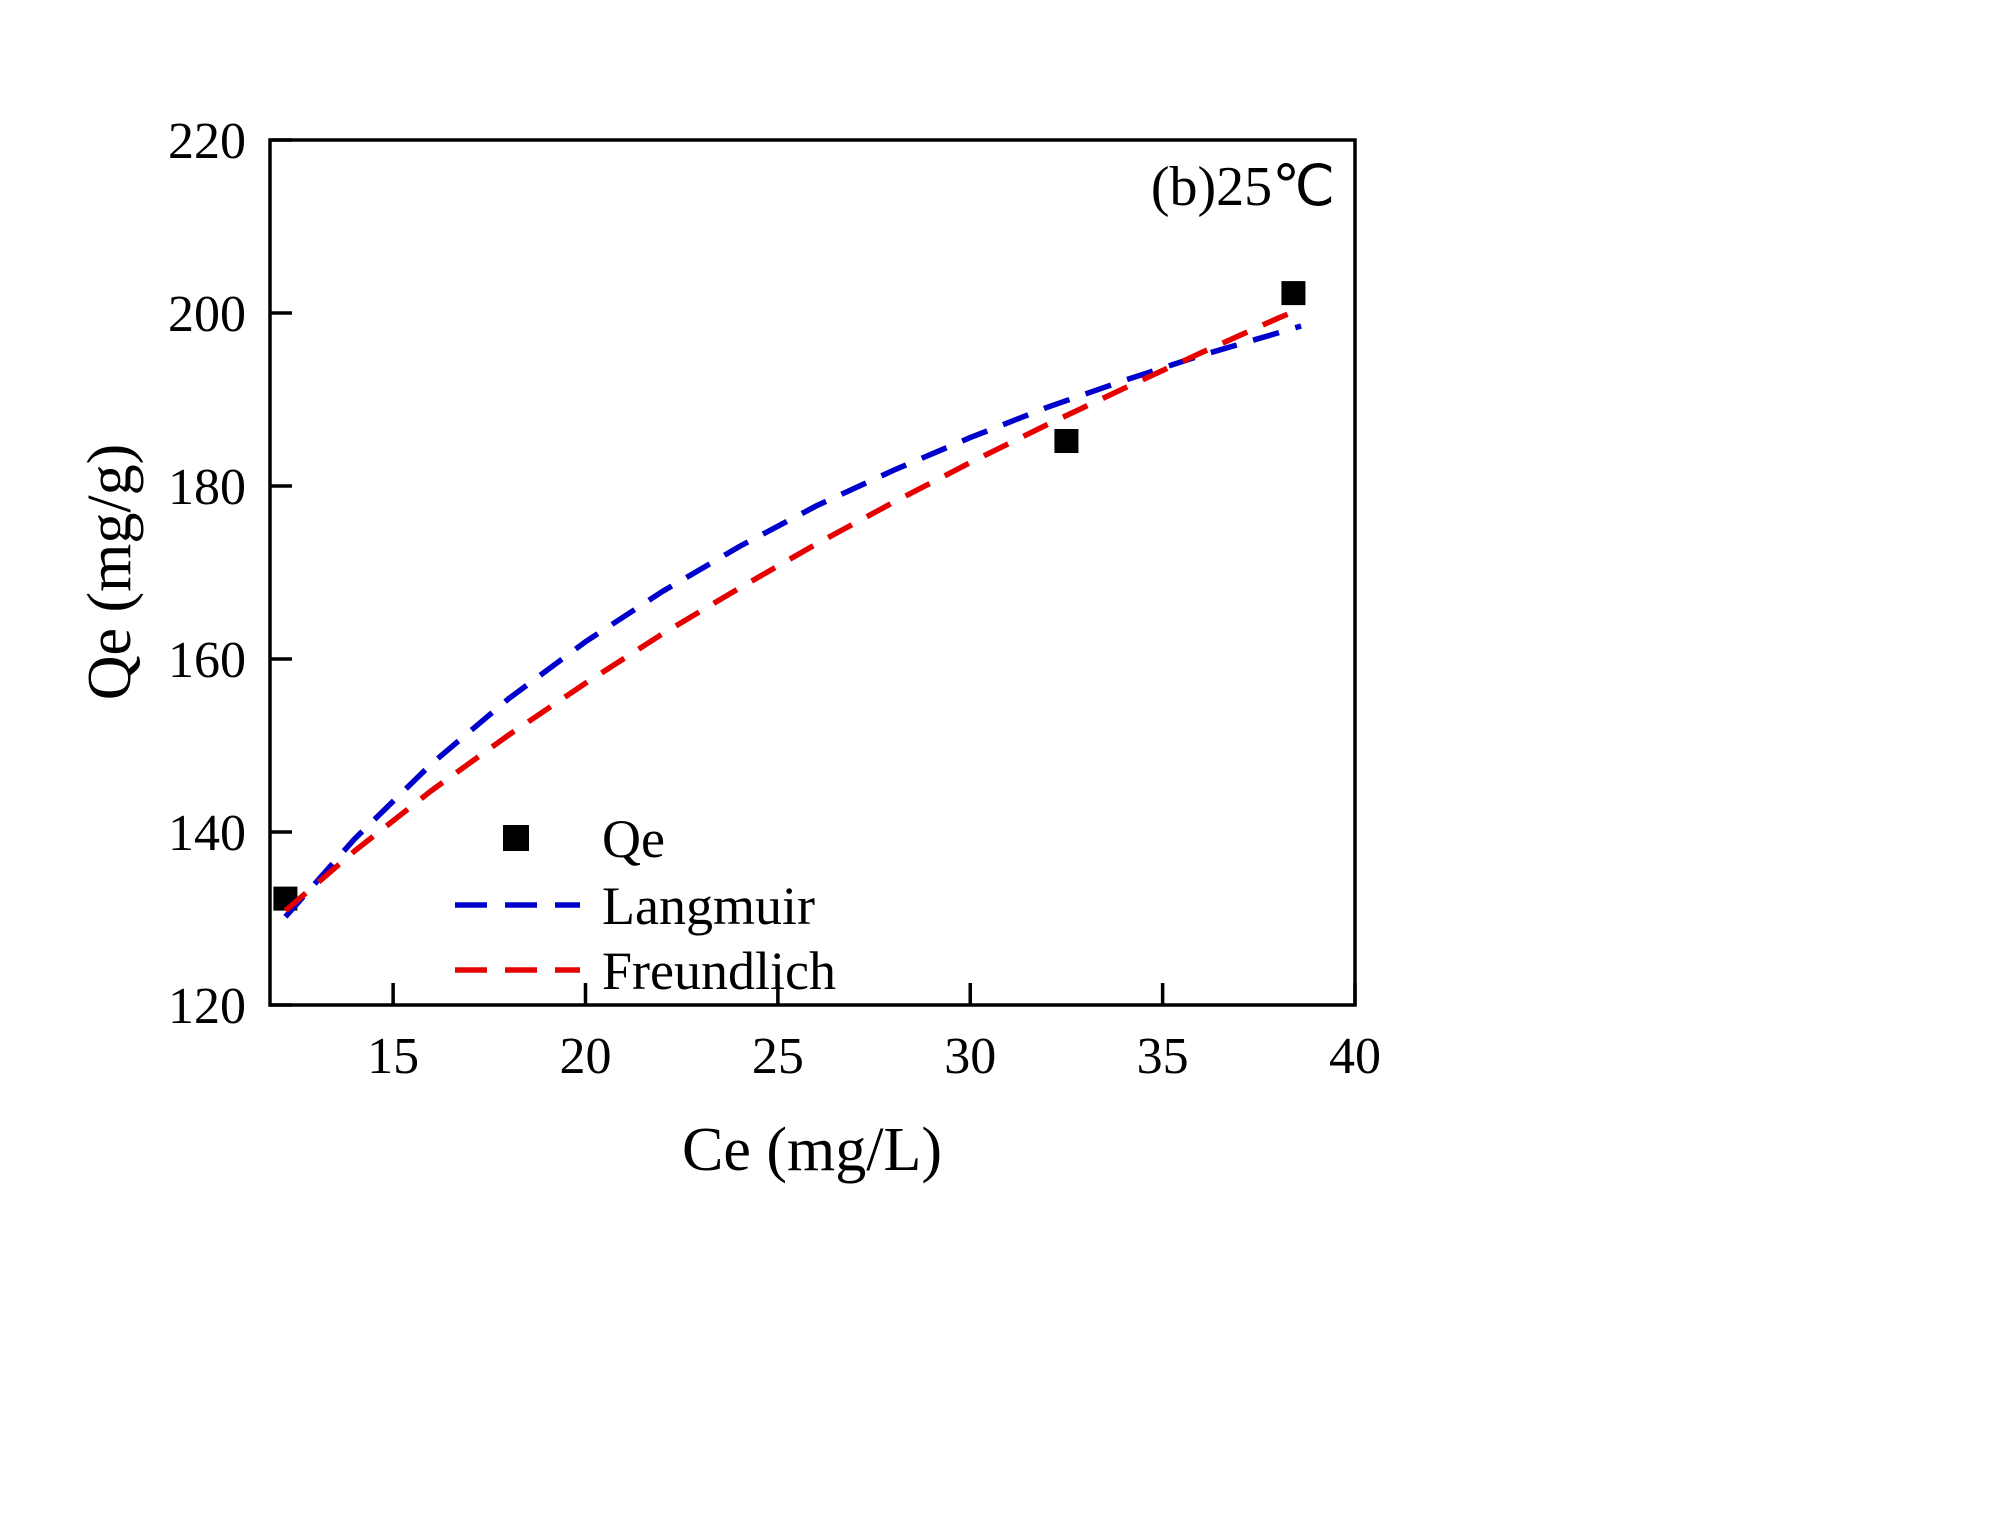 The width and height of the screenshot is (1999, 1531). Describe the element at coordinates (393, 1056) in the screenshot. I see `x-tick-label: 15` at that location.